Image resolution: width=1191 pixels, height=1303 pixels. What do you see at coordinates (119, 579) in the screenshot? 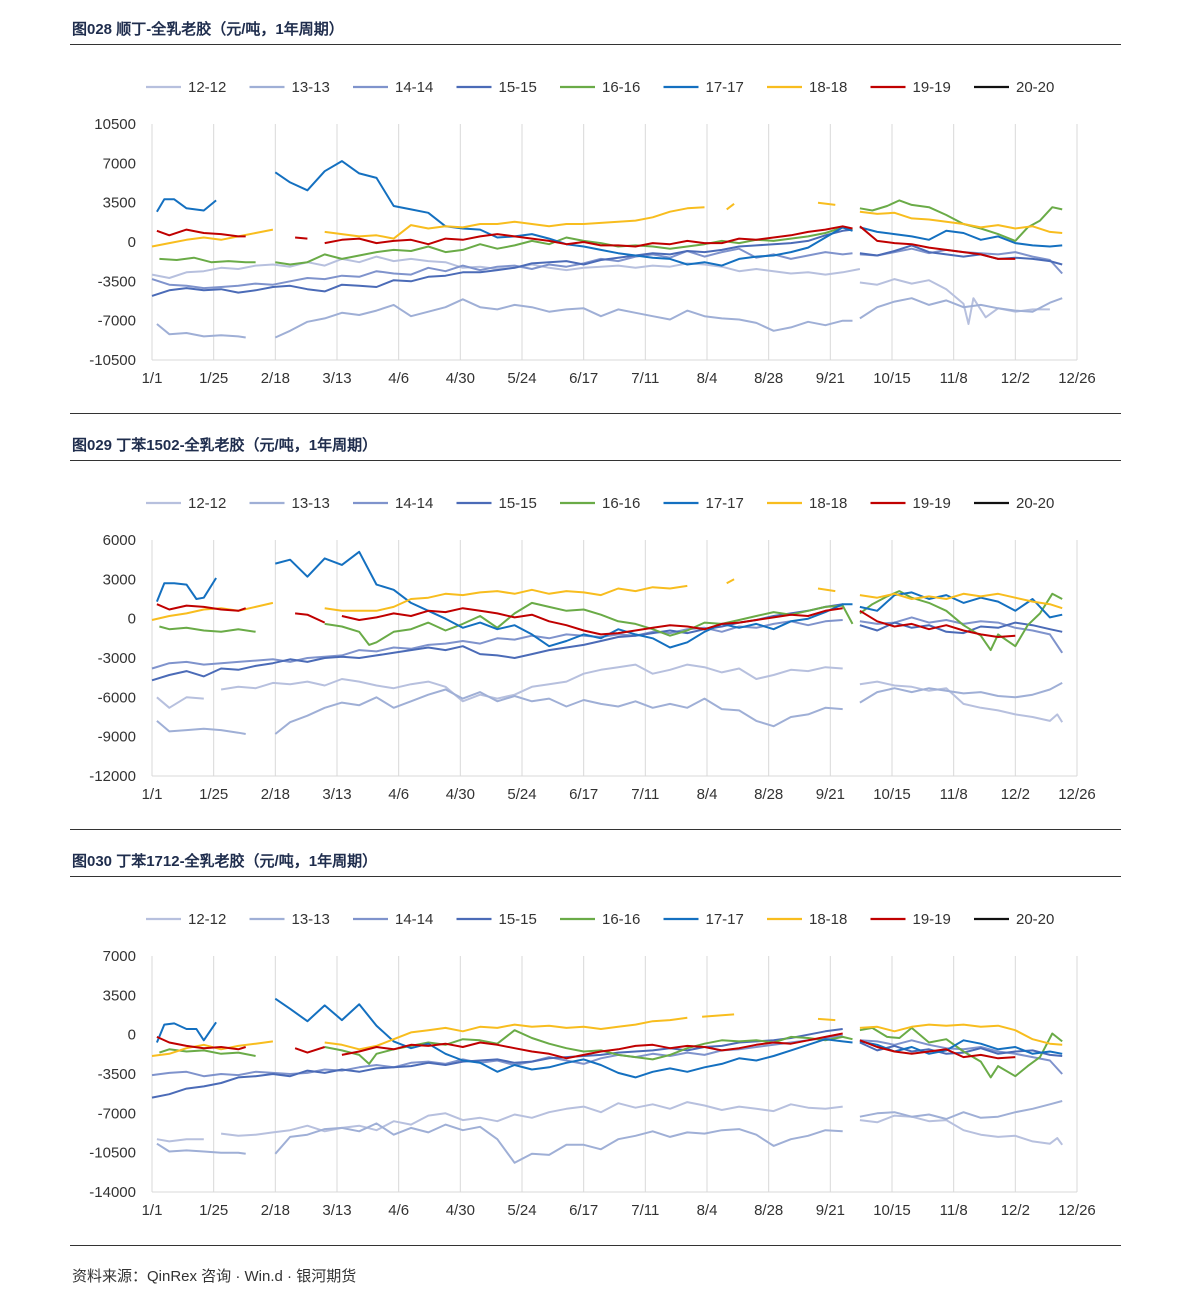
I see `y-tick-label: 3000` at bounding box center [119, 579].